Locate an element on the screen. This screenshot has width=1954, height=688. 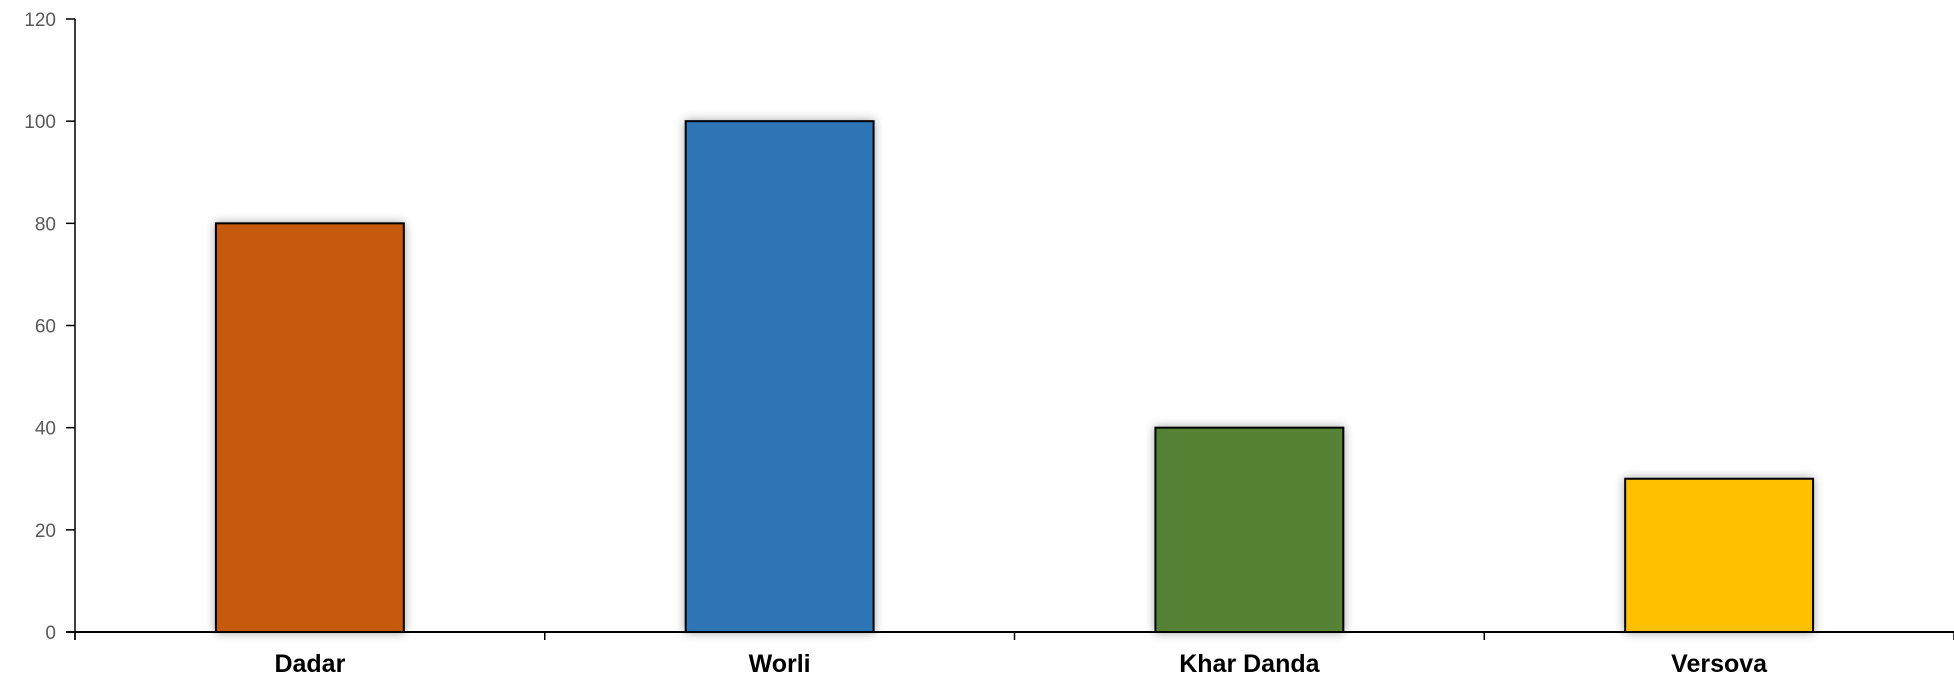
x-tick-label-dadar: Dadar is located at coordinates (309, 664).